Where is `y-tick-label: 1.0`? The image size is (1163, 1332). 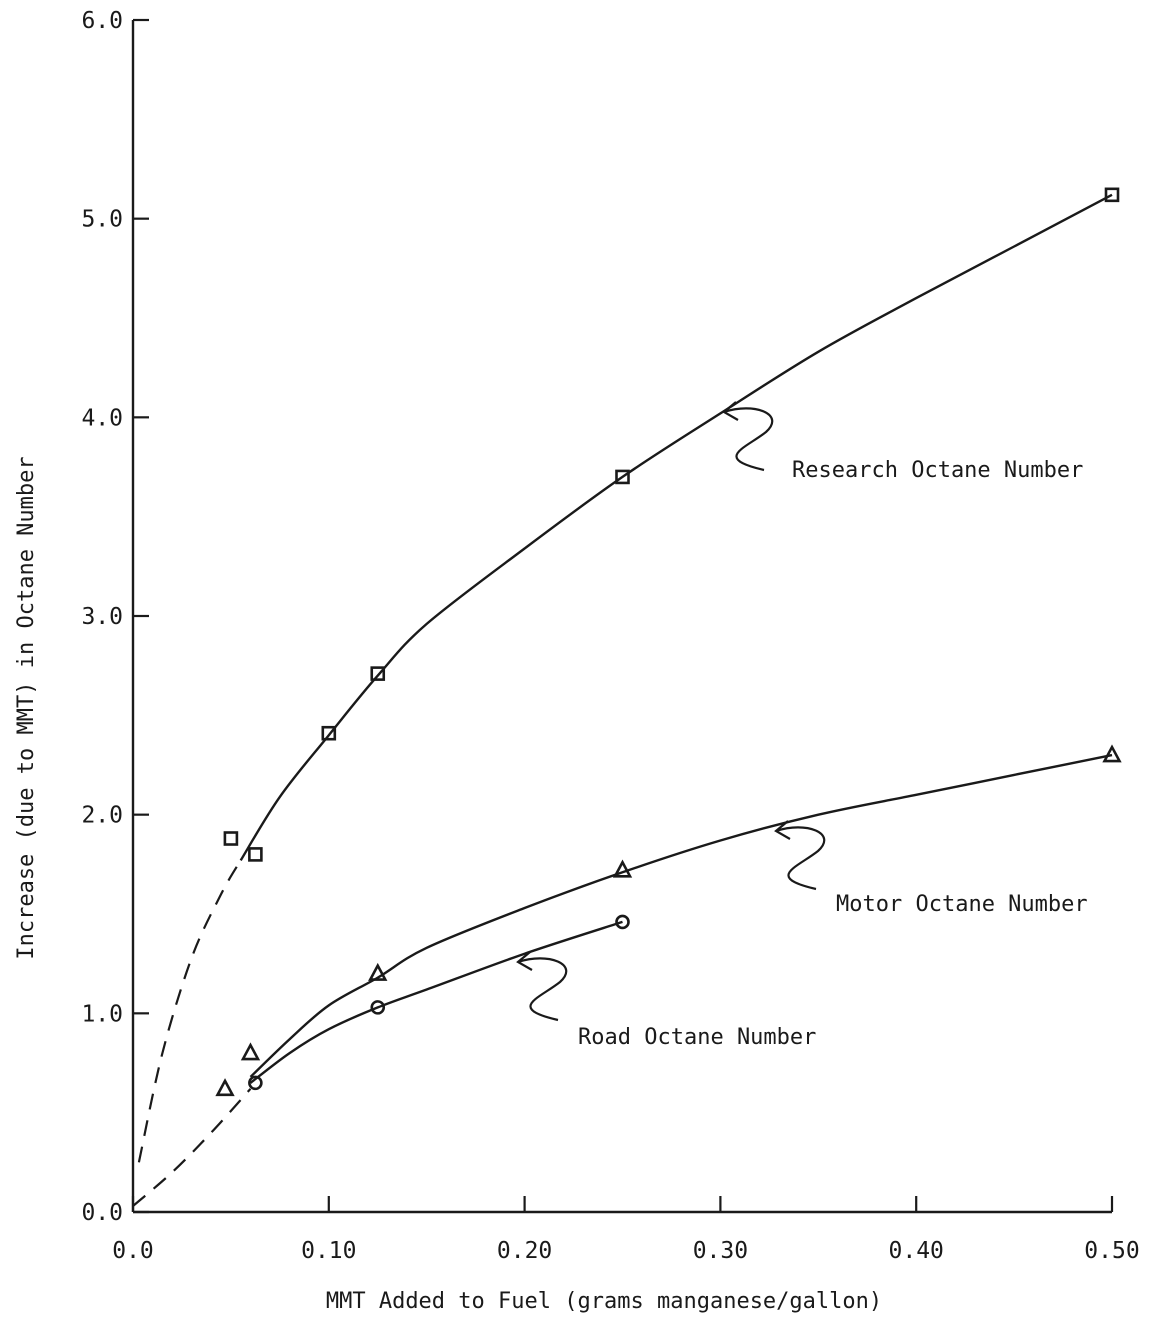
y-tick-label: 1.0 is located at coordinates (102, 1014).